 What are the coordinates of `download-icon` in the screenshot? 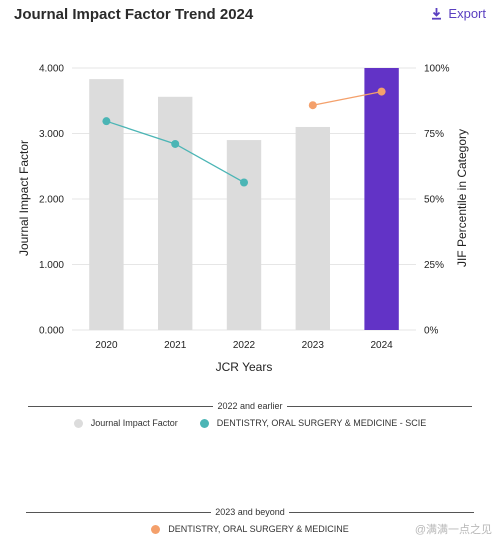 It's located at (436, 13).